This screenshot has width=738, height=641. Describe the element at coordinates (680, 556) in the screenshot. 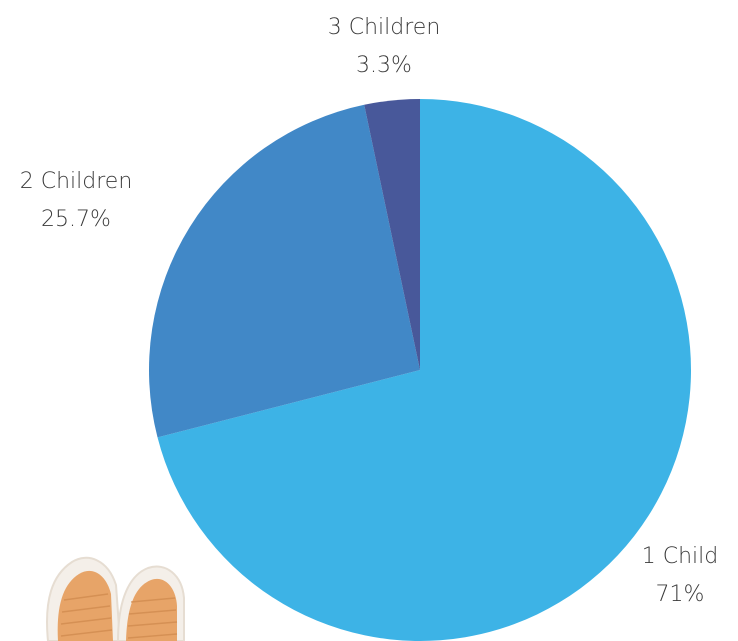

I see `slice-label-1-child: 1 Child` at that location.